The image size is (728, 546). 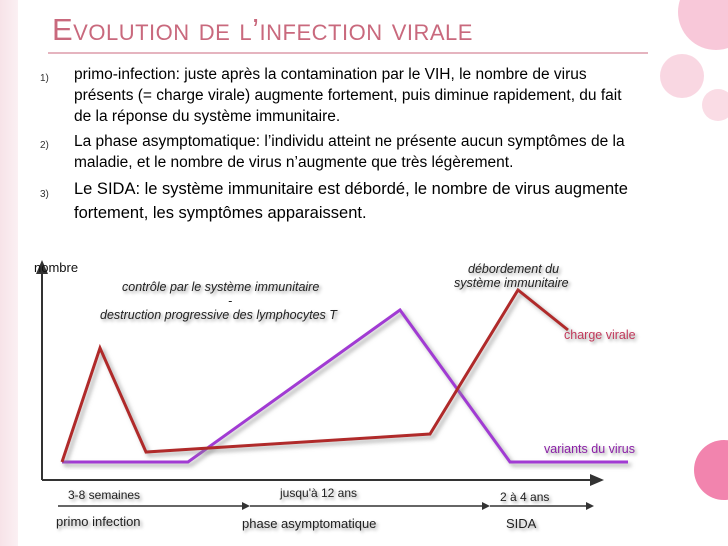 What do you see at coordinates (597, 480) in the screenshot?
I see `x-axis-arrow` at bounding box center [597, 480].